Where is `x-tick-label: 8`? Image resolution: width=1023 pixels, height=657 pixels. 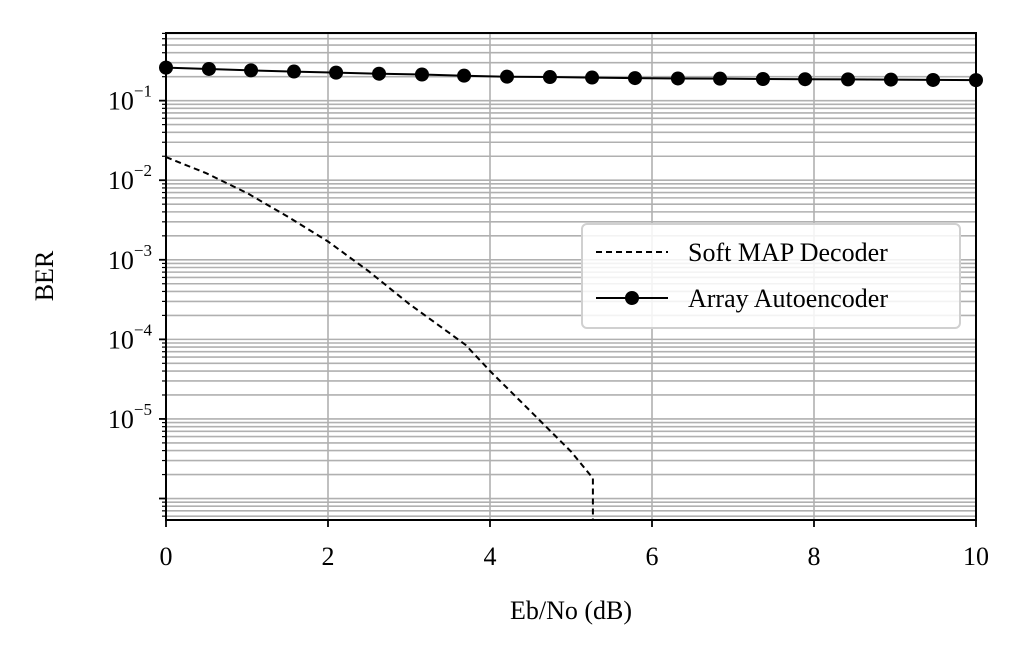 x-tick-label: 8 is located at coordinates (814, 556).